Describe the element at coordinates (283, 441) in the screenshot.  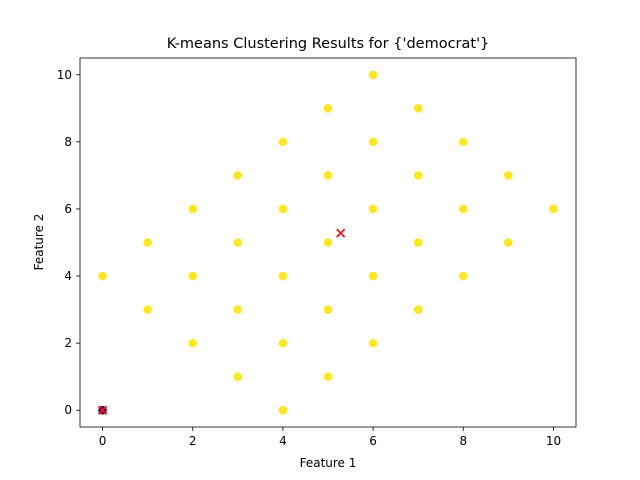
I see `x-tick-label: 4` at that location.